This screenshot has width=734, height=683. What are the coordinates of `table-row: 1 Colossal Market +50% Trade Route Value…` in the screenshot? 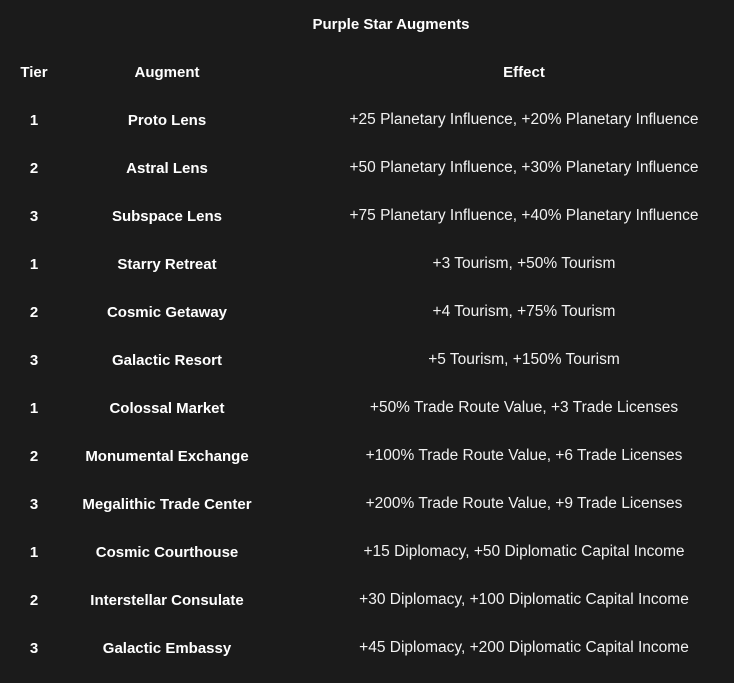 It's located at (367, 408).